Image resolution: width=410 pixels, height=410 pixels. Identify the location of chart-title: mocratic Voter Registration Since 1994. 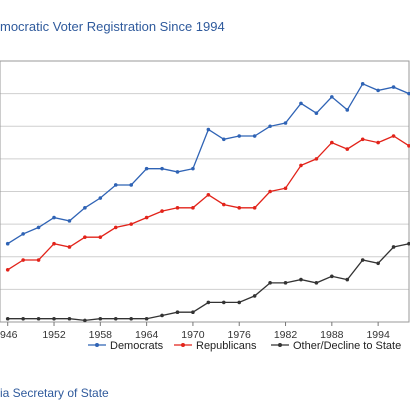
(112, 26).